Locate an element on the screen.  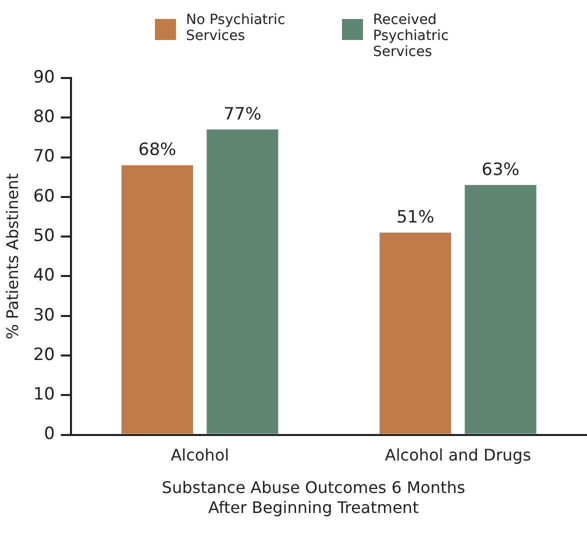
y-tick-label: 90 is located at coordinates (44, 77).